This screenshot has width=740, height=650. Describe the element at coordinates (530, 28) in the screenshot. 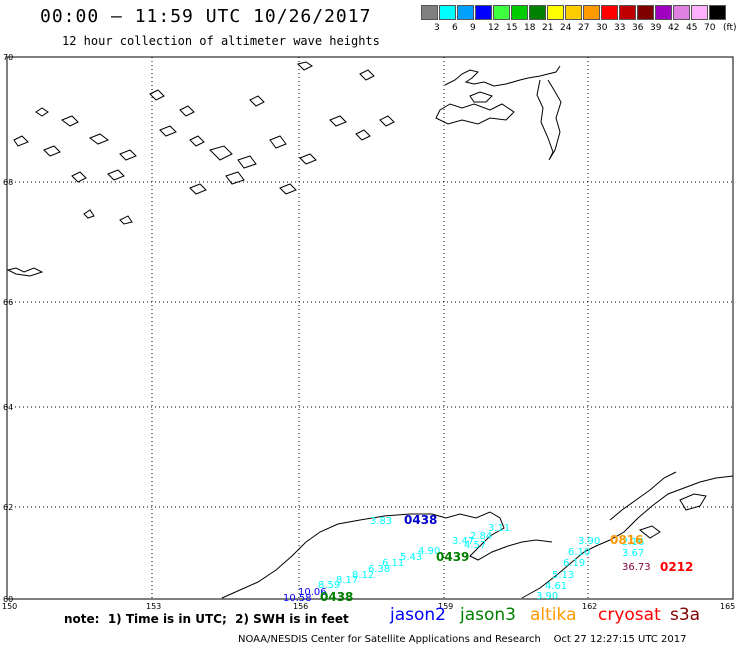

I see `scale-label: 18` at that location.